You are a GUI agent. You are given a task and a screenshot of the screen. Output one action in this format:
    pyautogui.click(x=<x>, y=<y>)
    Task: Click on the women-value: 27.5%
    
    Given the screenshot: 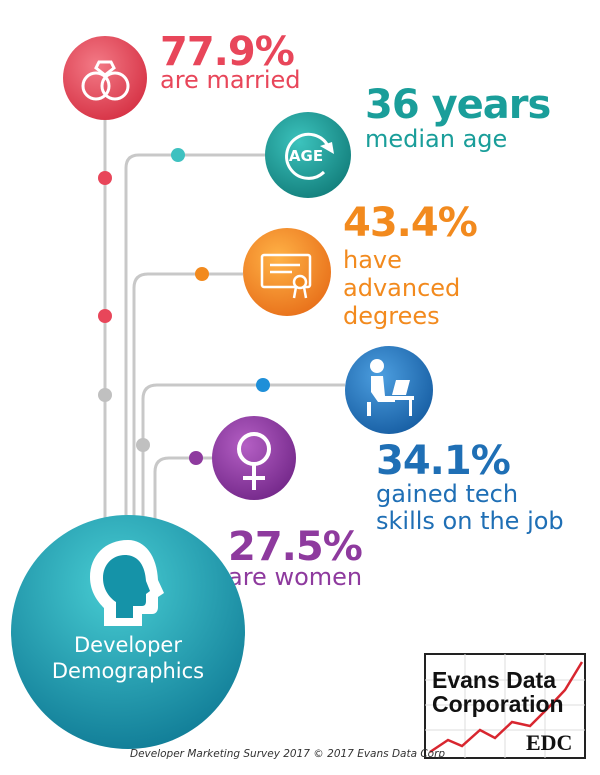 What is the action you would take?
    pyautogui.click(x=295, y=547)
    